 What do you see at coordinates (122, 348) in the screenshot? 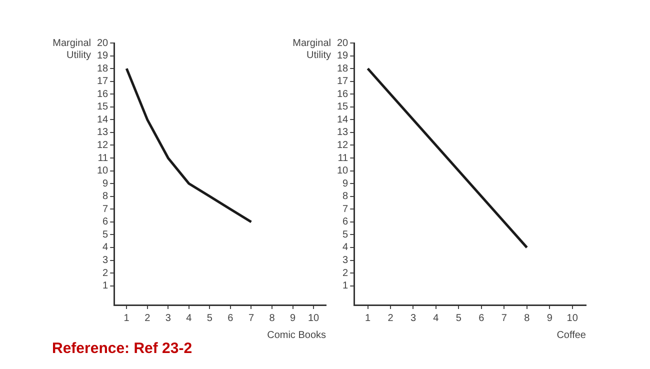
I see `text: Reference: Ref 23-2` at bounding box center [122, 348].